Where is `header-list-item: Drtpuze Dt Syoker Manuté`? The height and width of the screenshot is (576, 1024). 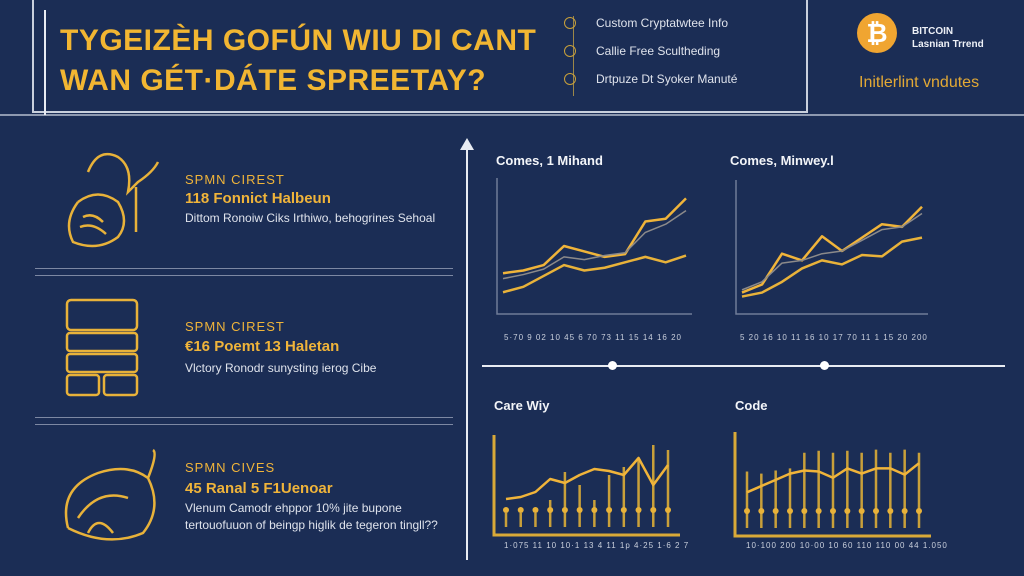
header-list-item: Drtpuze Dt Syoker Manuté is located at coordinates (667, 79).